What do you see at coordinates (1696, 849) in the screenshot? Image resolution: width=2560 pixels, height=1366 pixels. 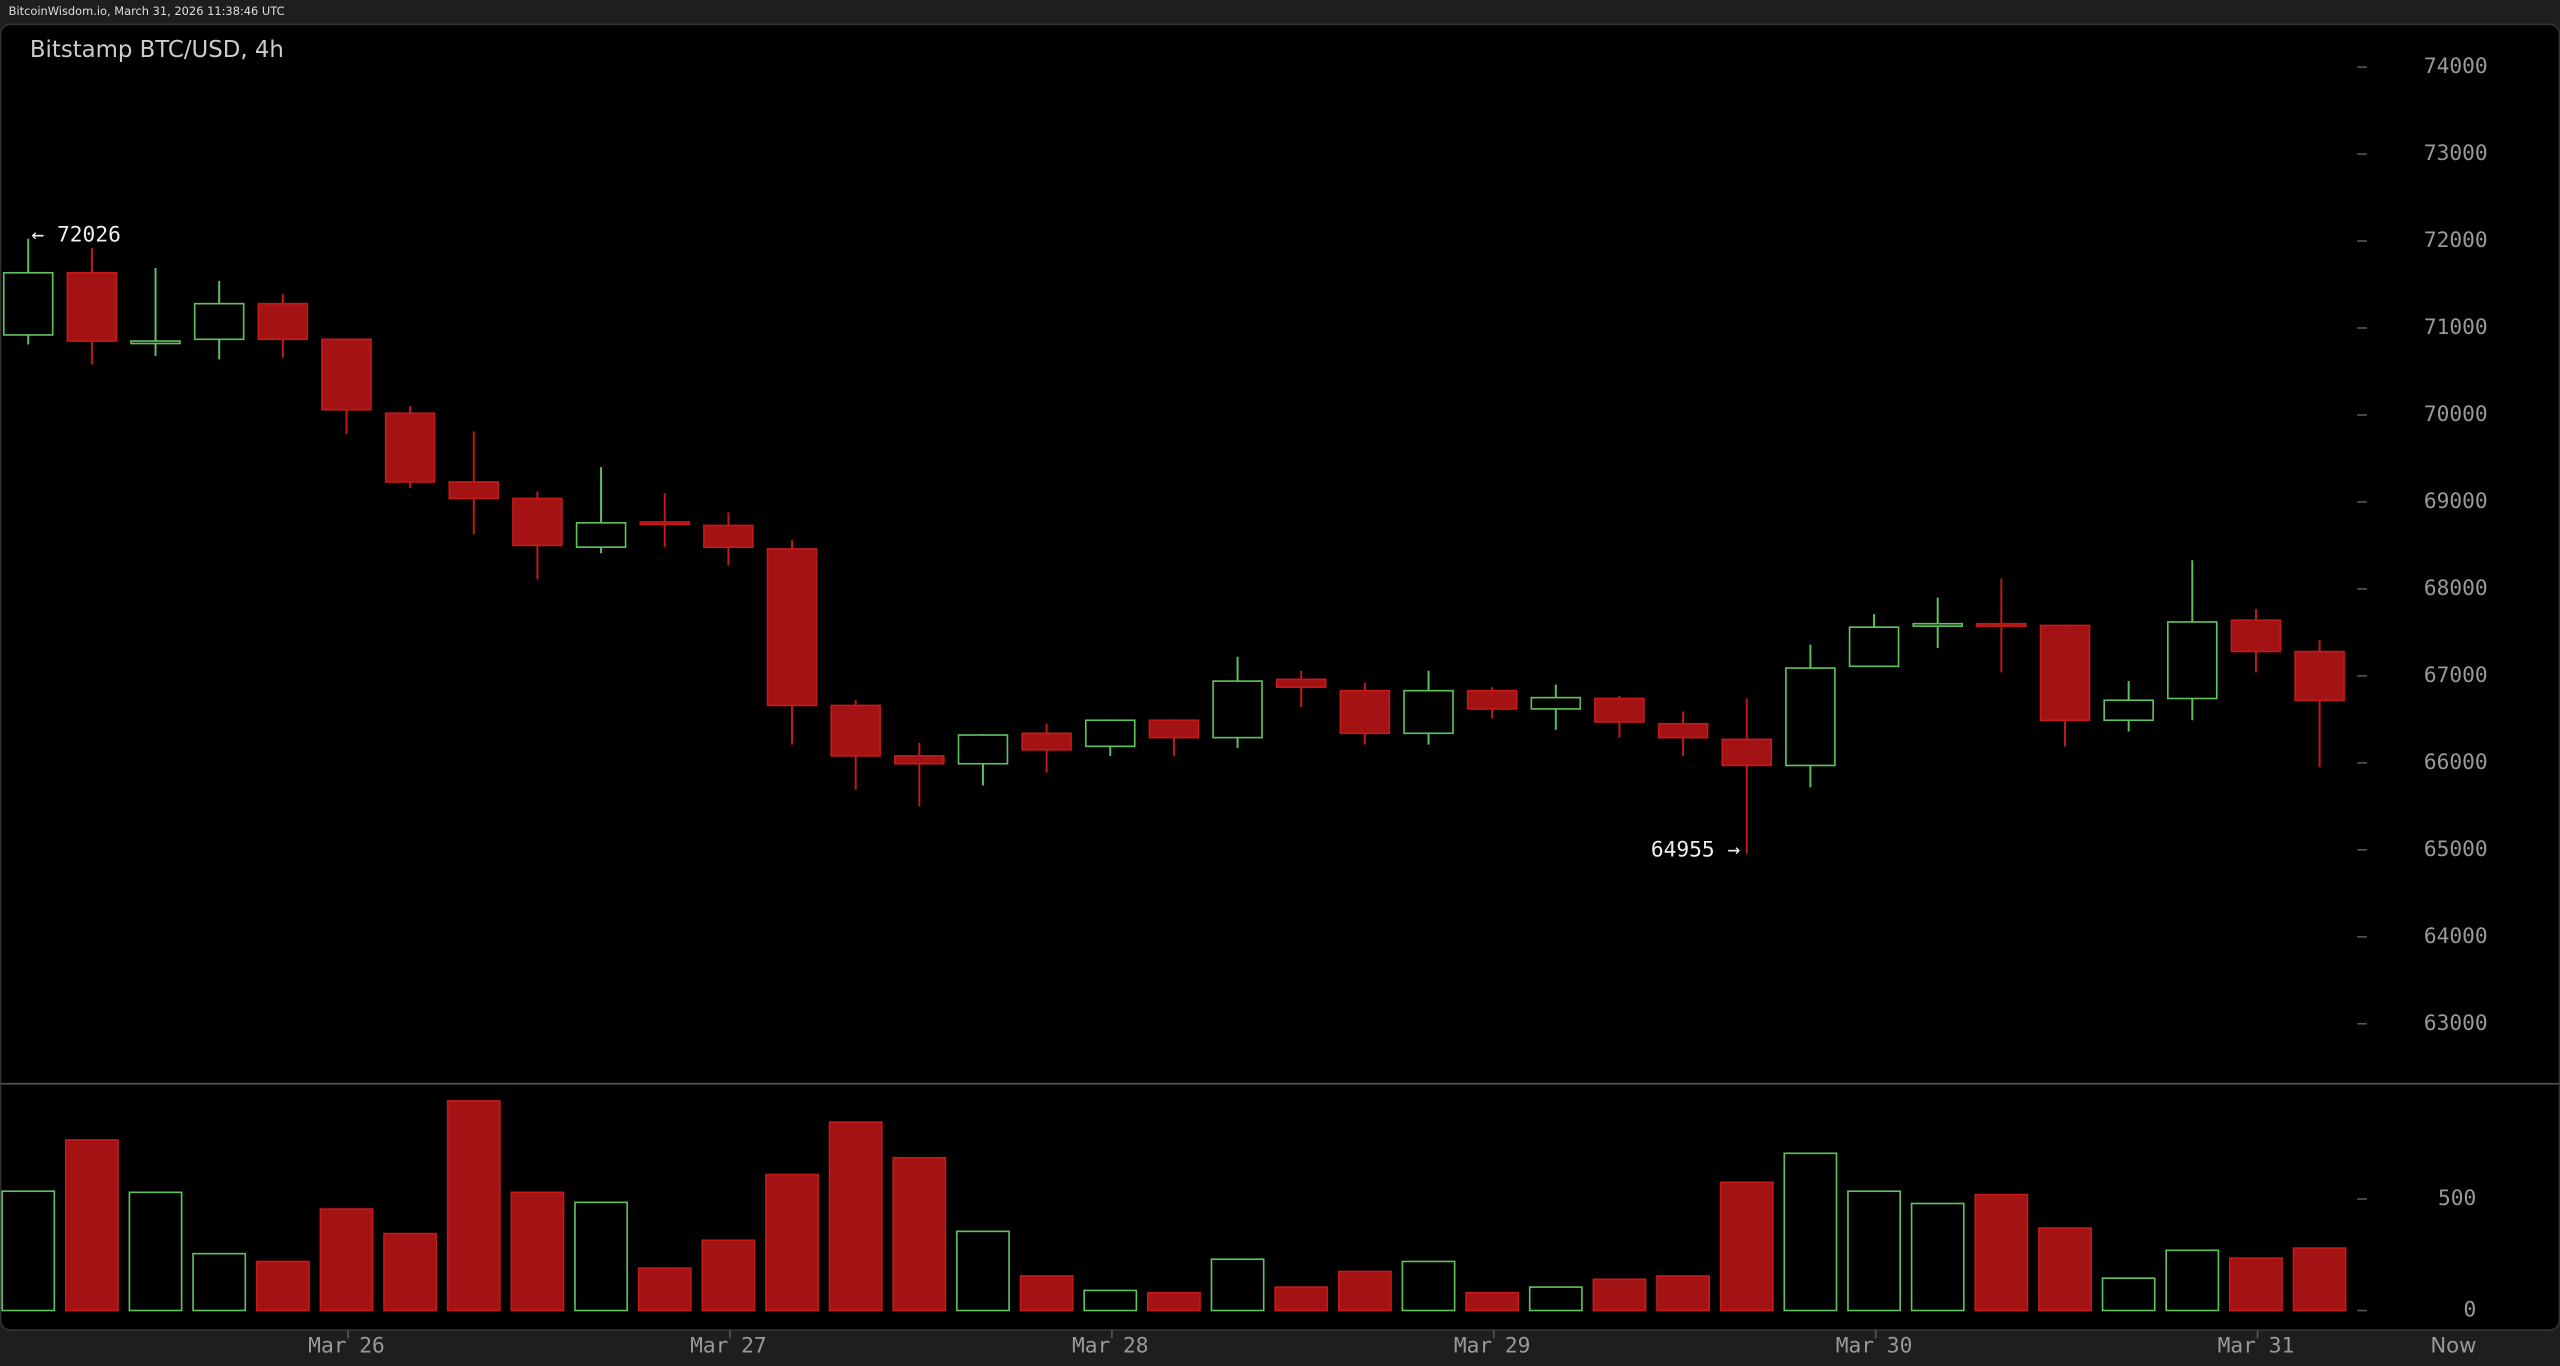 I see `low-annotation: 64955 →` at bounding box center [1696, 849].